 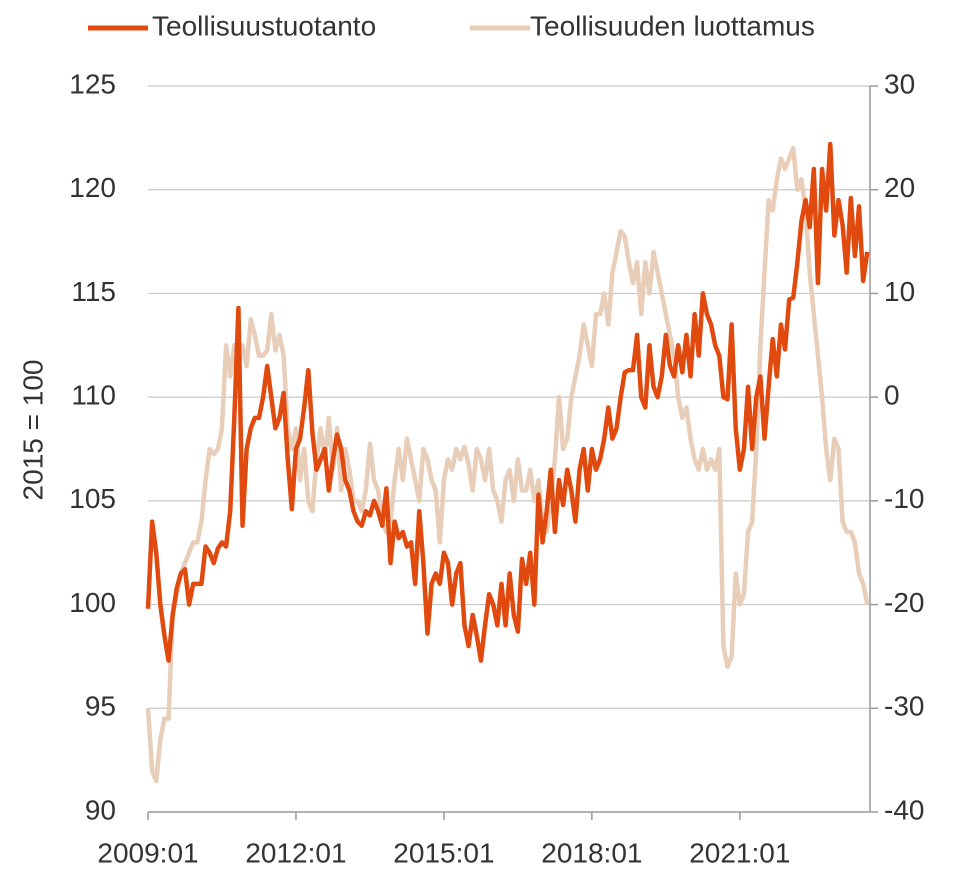 What do you see at coordinates (591, 852) in the screenshot?
I see `x-tick-label: 2018:01` at bounding box center [591, 852].